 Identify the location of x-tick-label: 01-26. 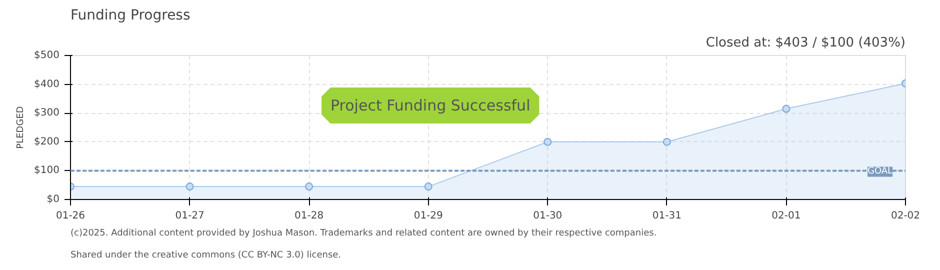
(71, 216).